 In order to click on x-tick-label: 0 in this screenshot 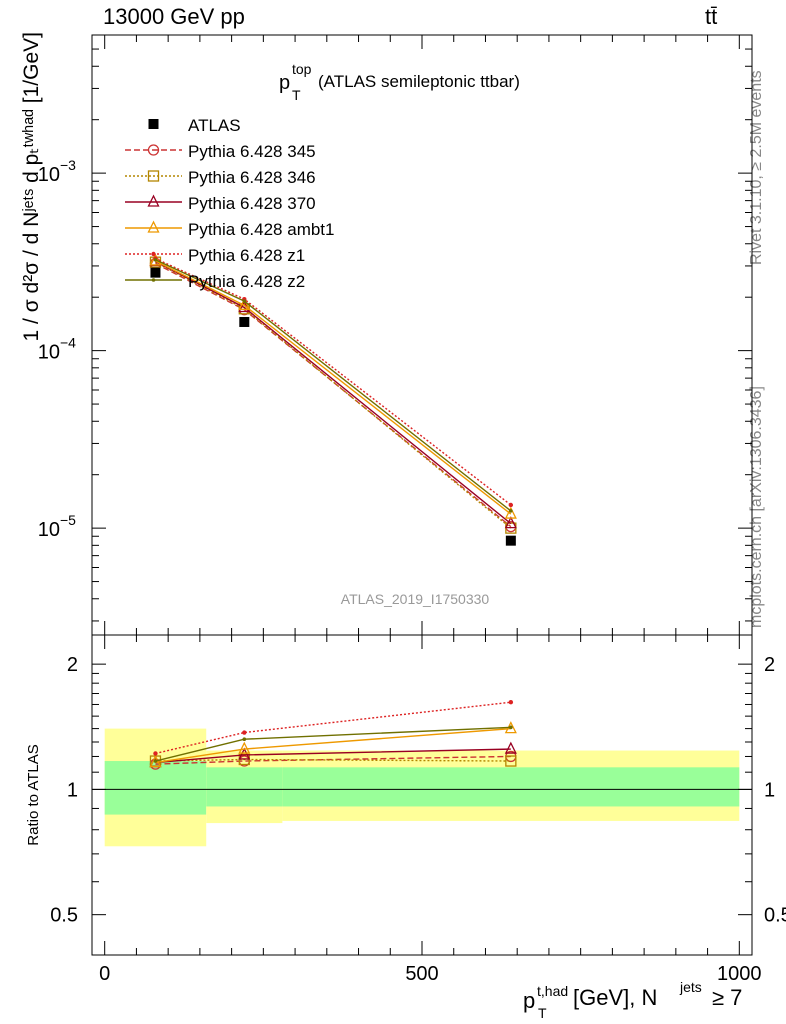, I will do `click(104, 974)`.